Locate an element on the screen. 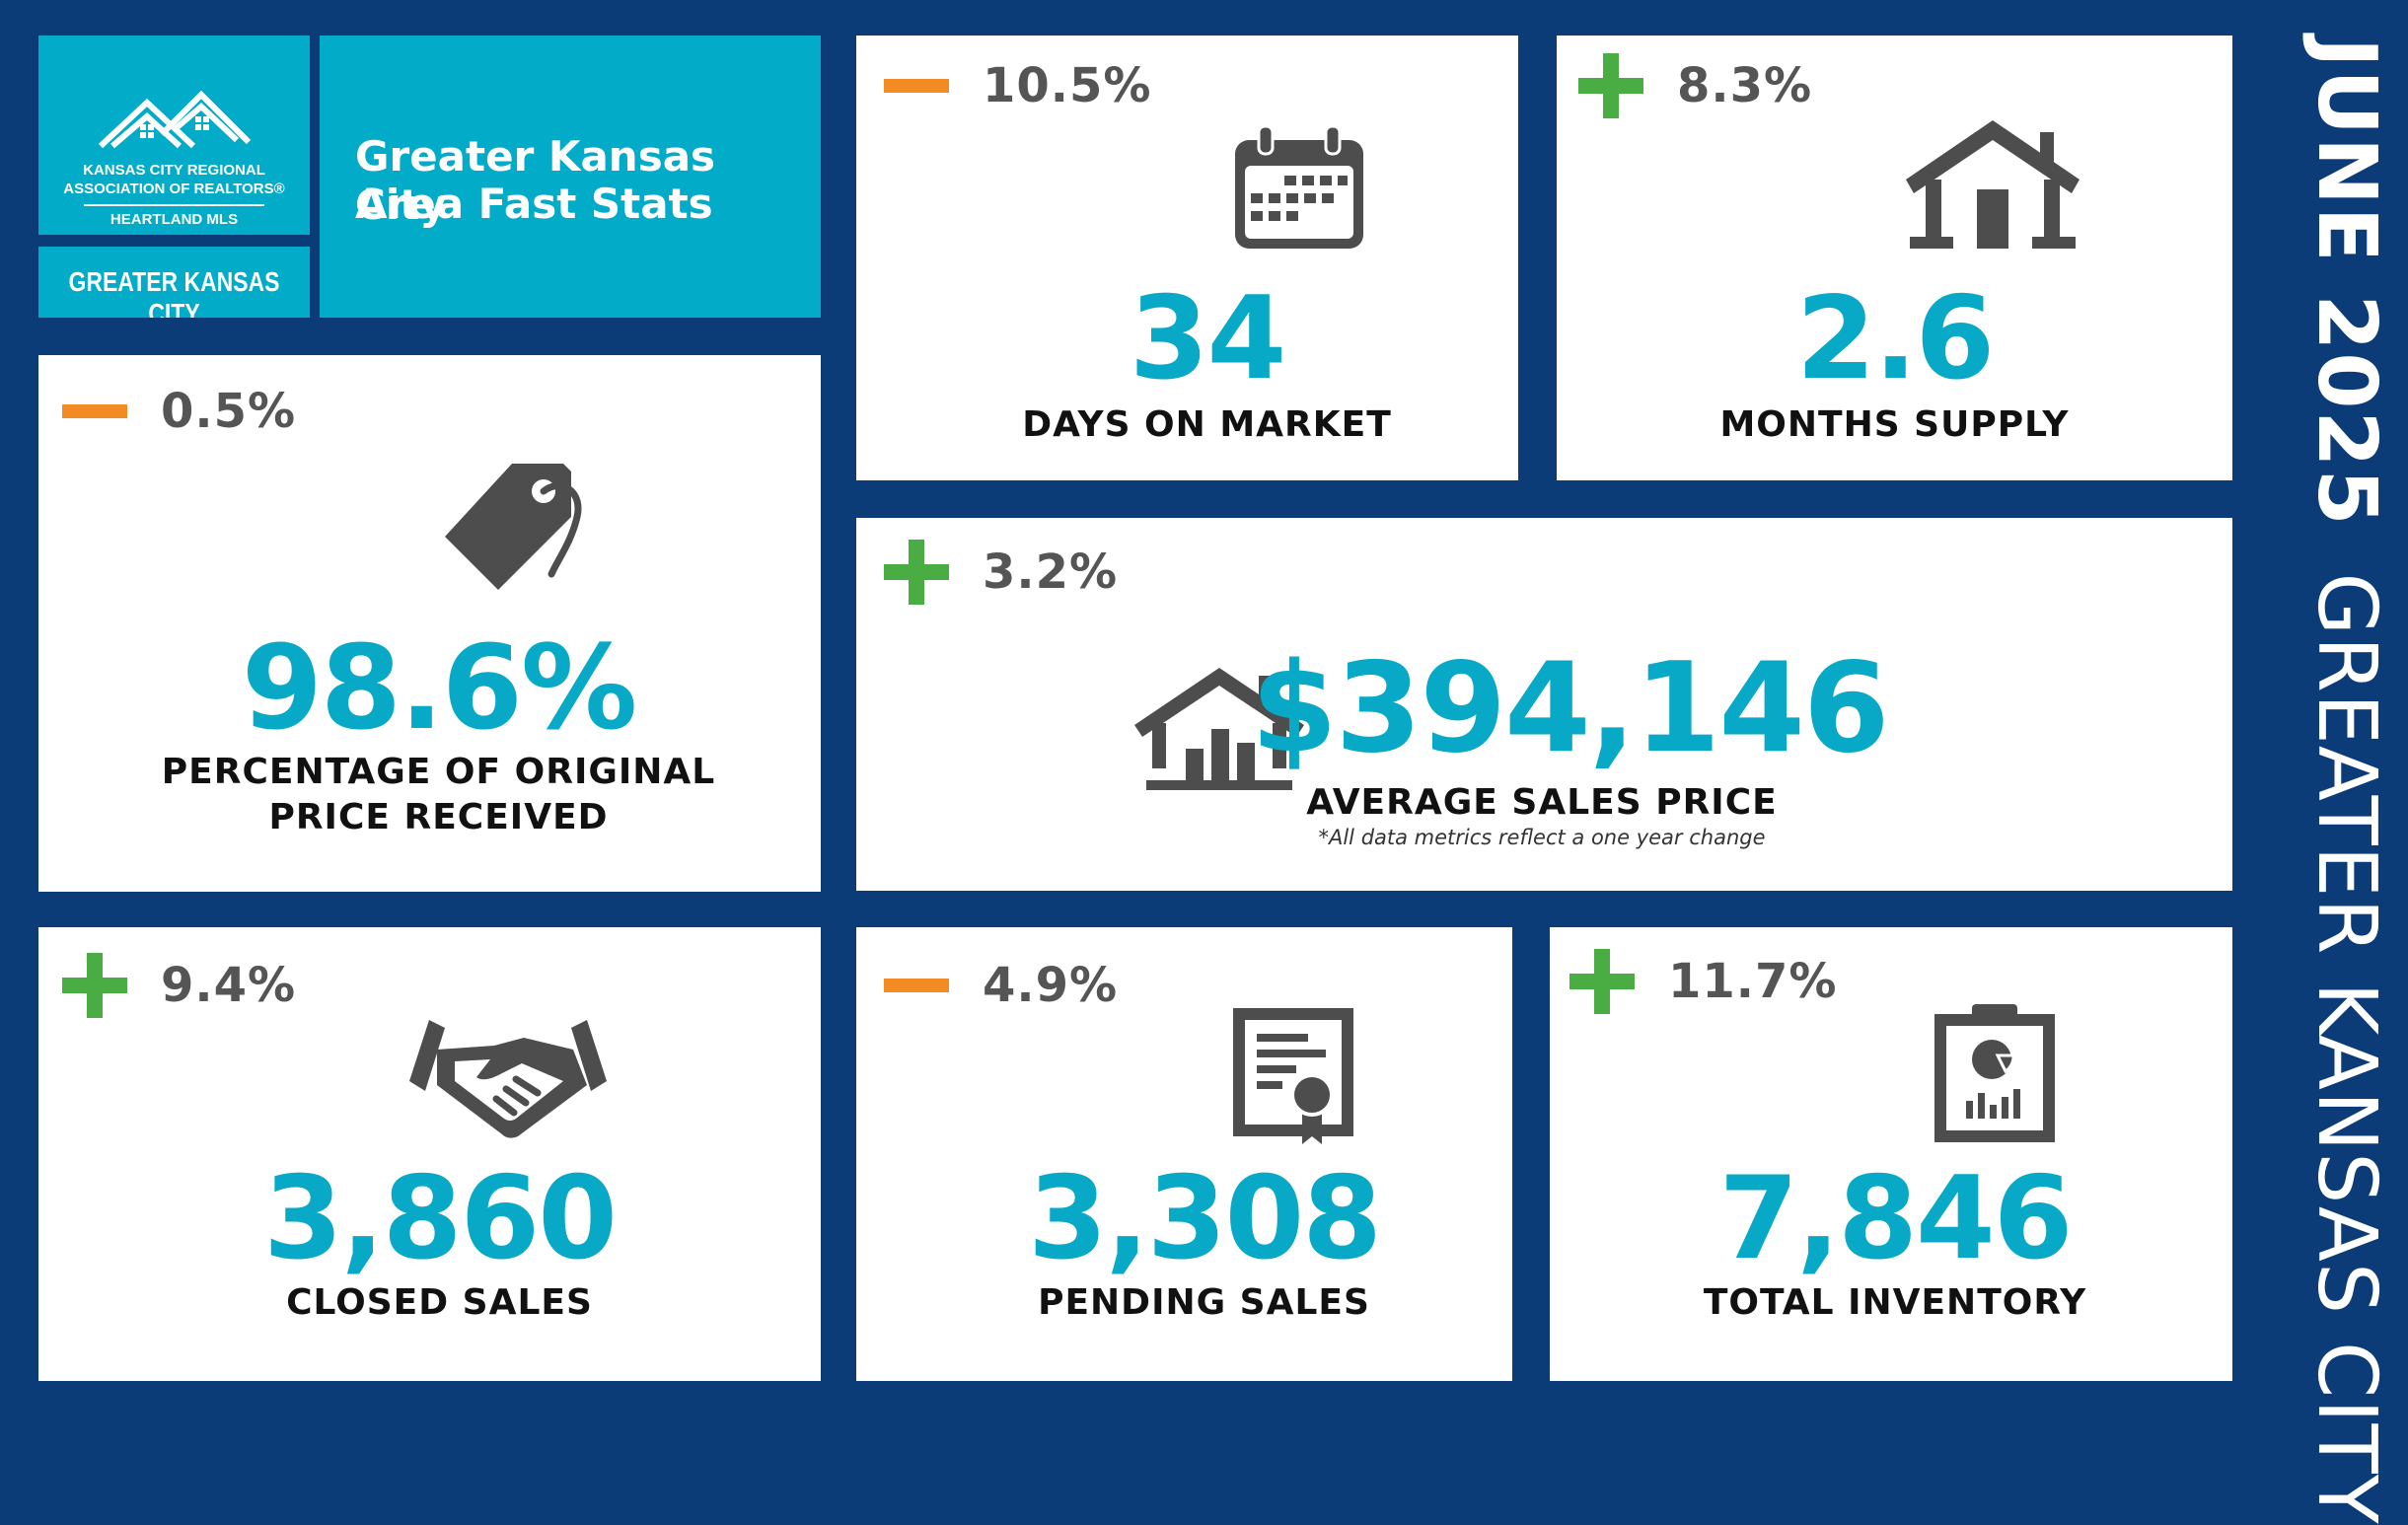  region-tag-label: GREATER KANSAS CITY is located at coordinates (174, 292).